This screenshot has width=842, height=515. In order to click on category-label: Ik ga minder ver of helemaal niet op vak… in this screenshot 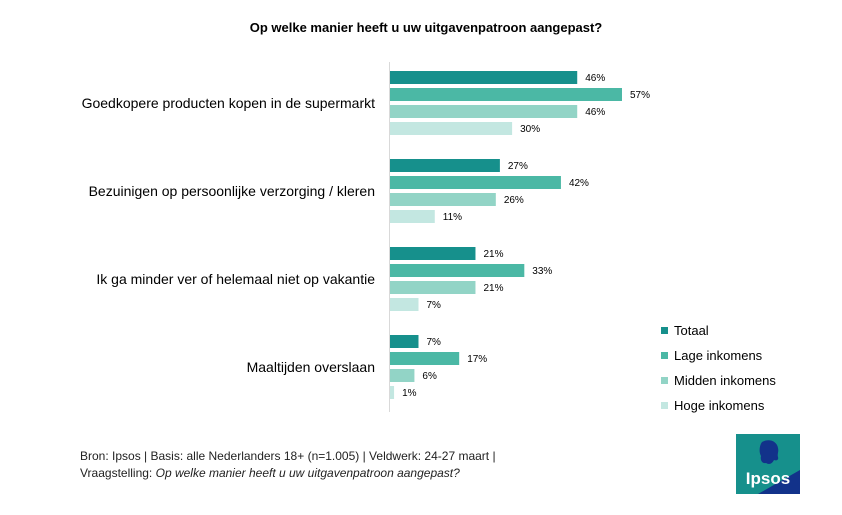, I will do `click(235, 279)`.